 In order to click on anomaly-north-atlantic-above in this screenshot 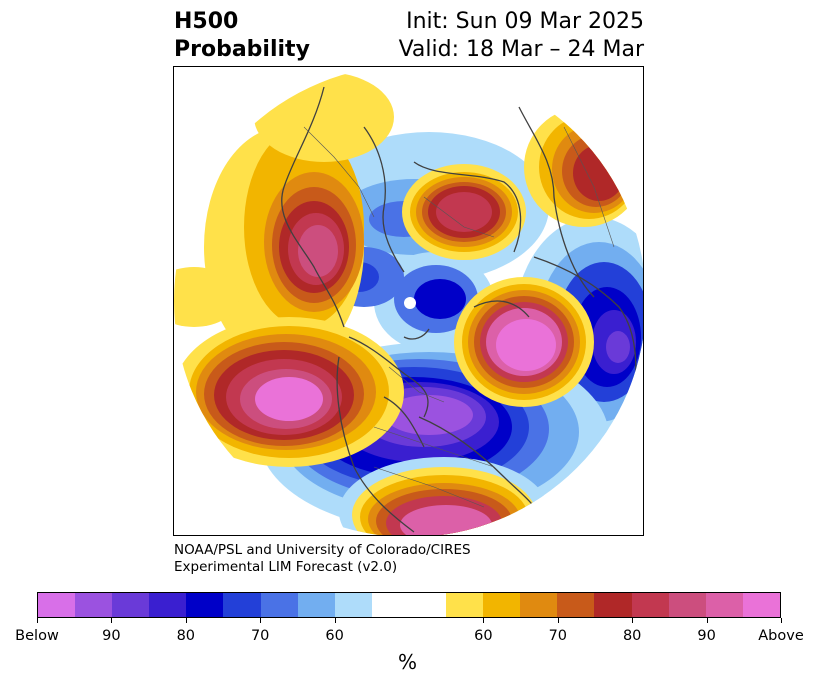, I will do `click(524, 342)`.